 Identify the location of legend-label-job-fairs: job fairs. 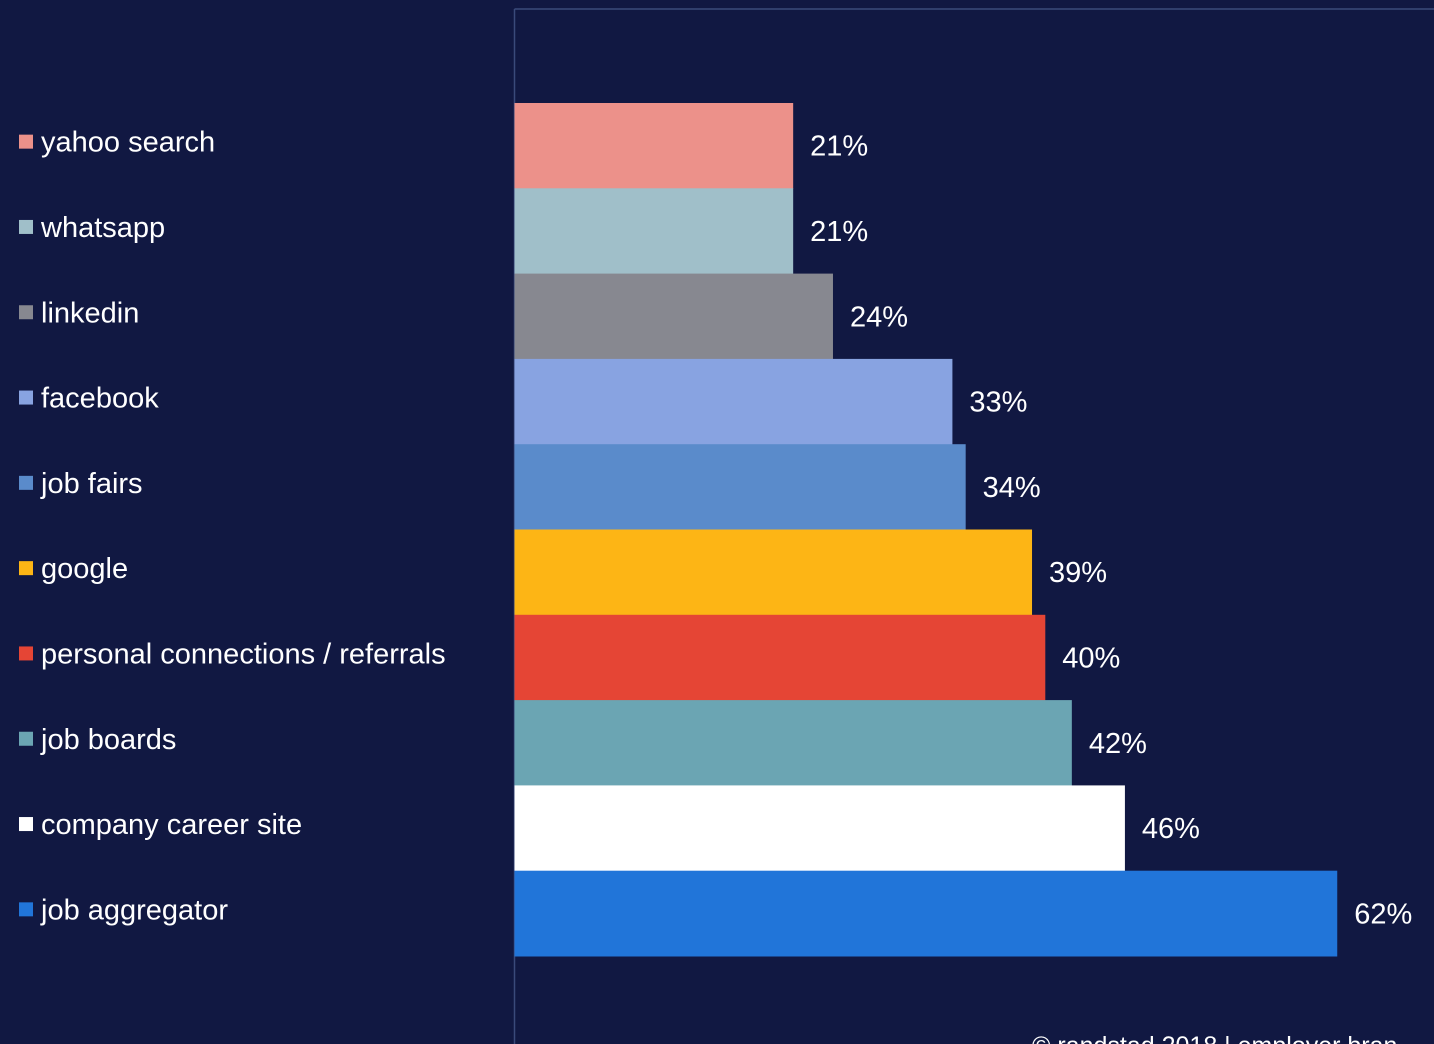
(91, 484).